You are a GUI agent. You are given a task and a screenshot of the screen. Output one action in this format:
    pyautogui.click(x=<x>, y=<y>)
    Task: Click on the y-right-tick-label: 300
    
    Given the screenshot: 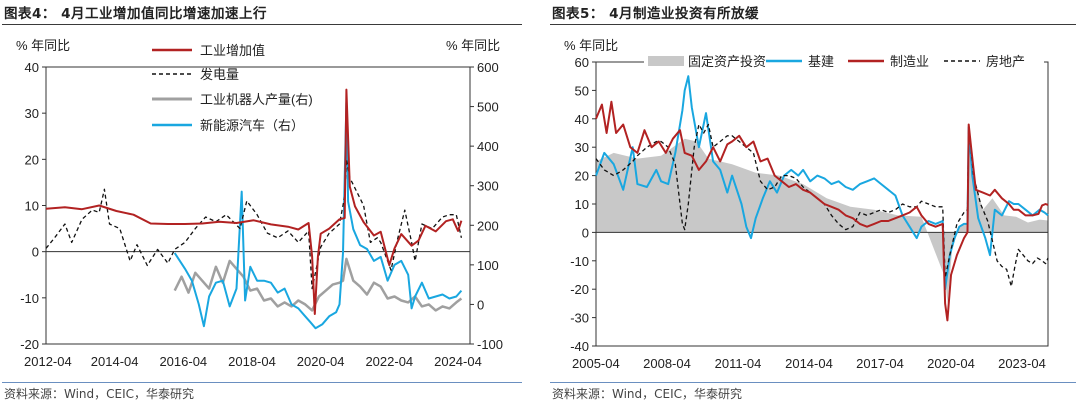 What is the action you would take?
    pyautogui.click(x=488, y=186)
    